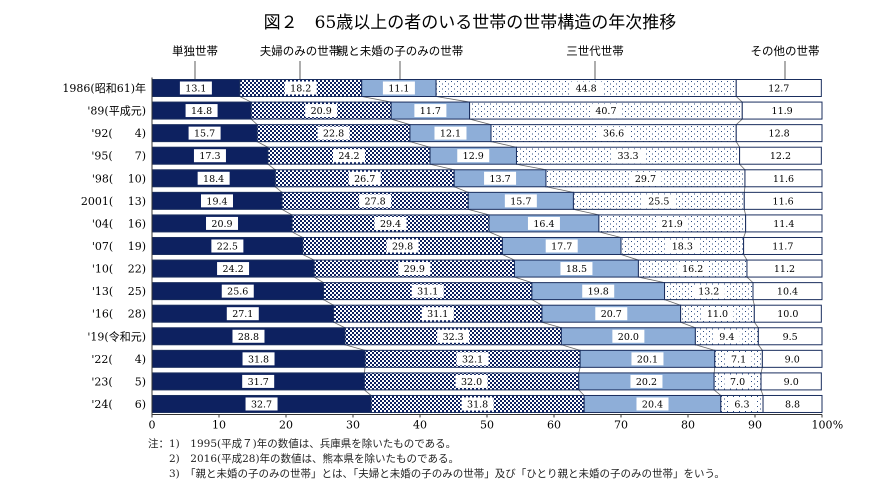 This screenshot has width=870, height=499. Describe the element at coordinates (398, 89) in the screenshot. I see `data-label: 11.1` at that location.